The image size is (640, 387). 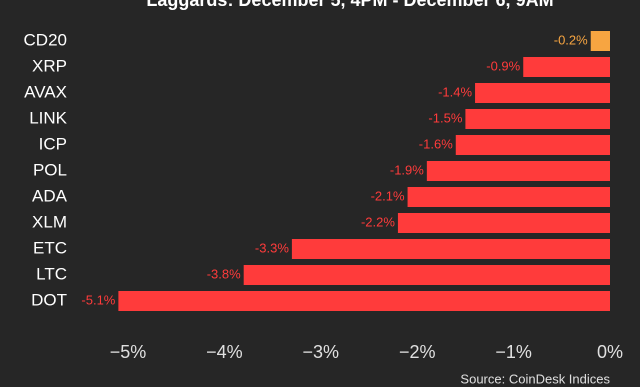 I want to click on category-label: AVAX, so click(x=45, y=91).